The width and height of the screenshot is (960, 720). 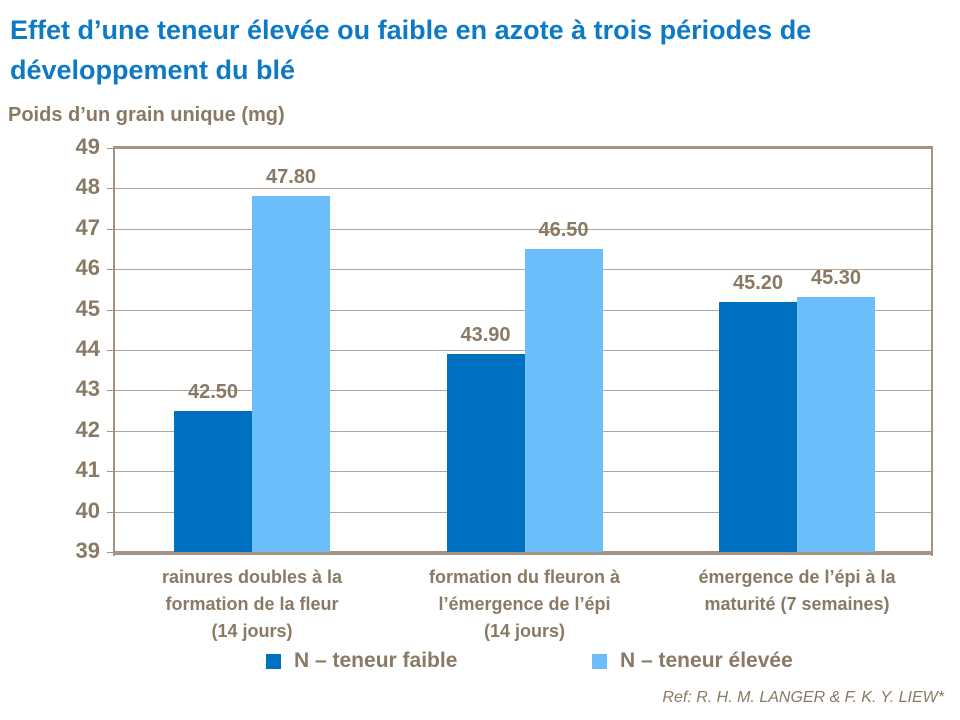 I want to click on plot-top-border, so click(x=524, y=147).